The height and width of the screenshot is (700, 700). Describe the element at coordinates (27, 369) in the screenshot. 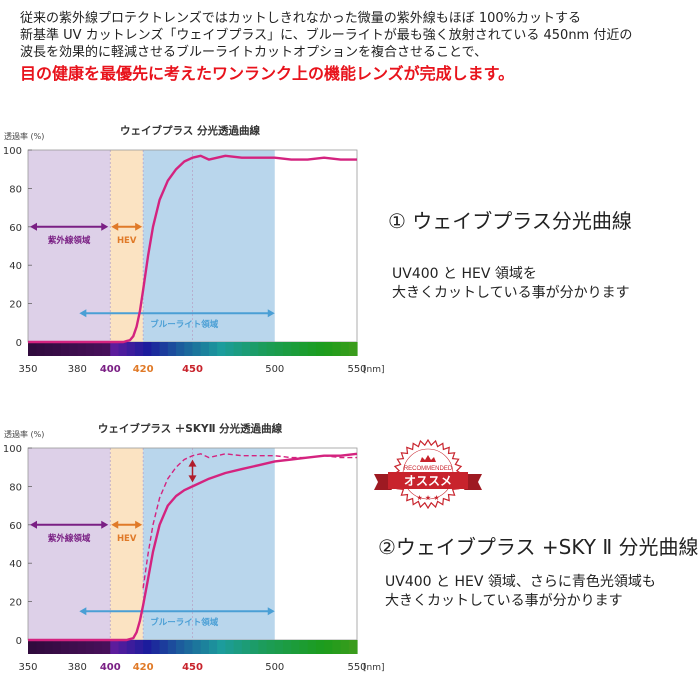

I see `x-tick-label: 350` at that location.